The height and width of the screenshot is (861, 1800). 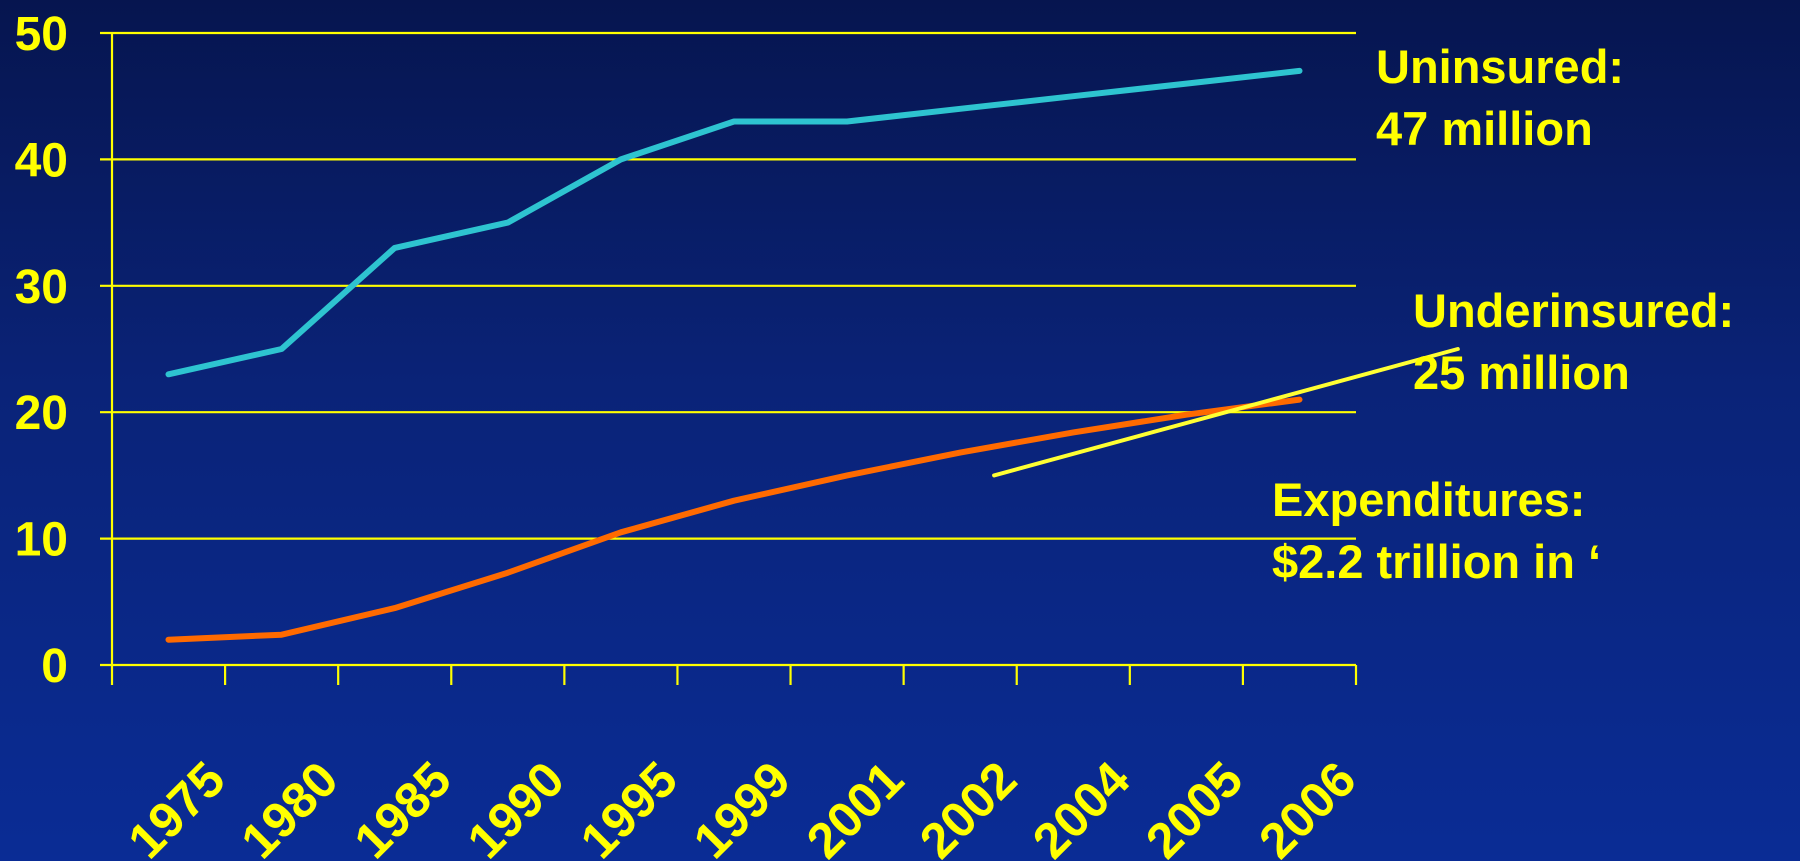 I want to click on x-tick-label: 2004, so click(x=1081, y=806).